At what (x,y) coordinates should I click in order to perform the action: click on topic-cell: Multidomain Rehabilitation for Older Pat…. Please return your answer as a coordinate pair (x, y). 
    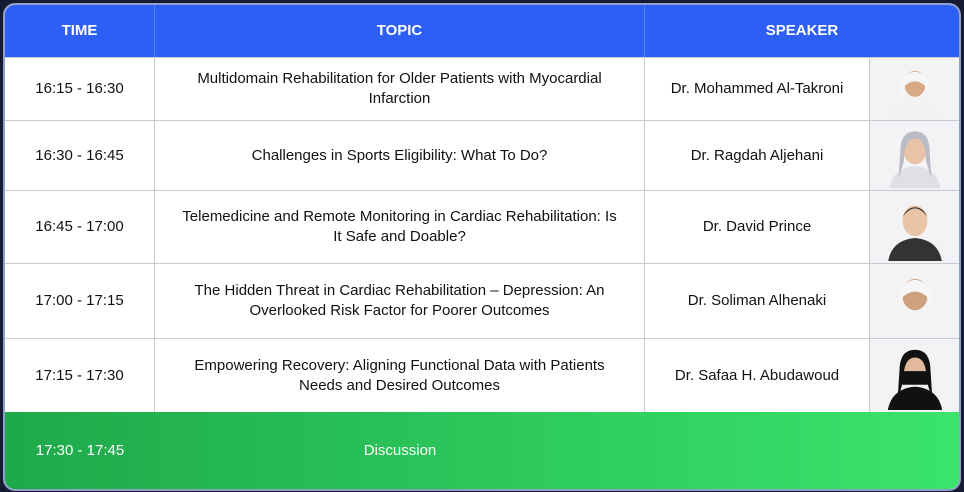
    Looking at the image, I should click on (400, 89).